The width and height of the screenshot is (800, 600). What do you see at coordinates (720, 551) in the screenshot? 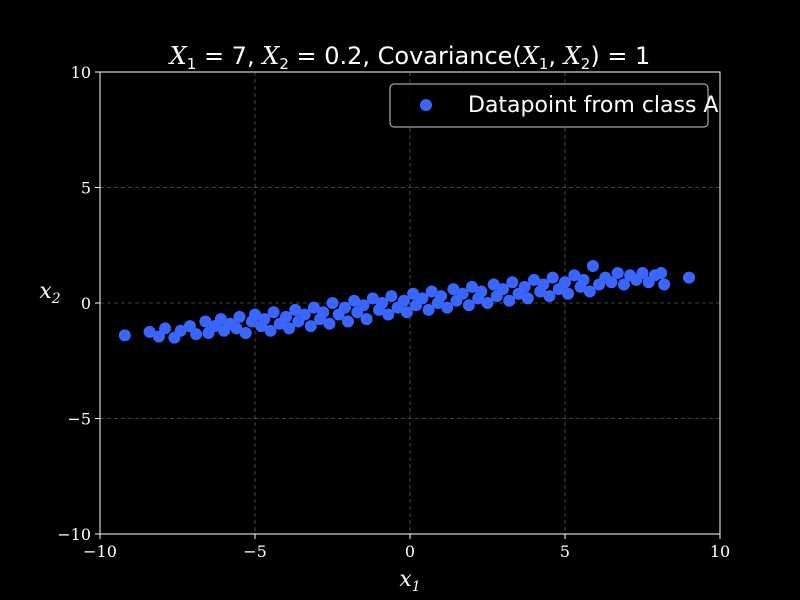
I see `x-tick-label: 10` at bounding box center [720, 551].